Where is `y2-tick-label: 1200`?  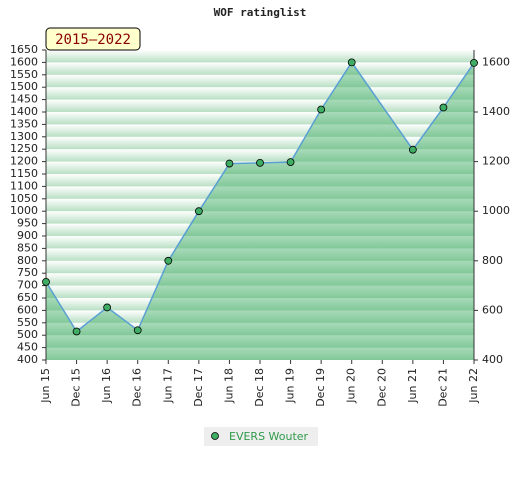 y2-tick-label: 1200 is located at coordinates (496, 161).